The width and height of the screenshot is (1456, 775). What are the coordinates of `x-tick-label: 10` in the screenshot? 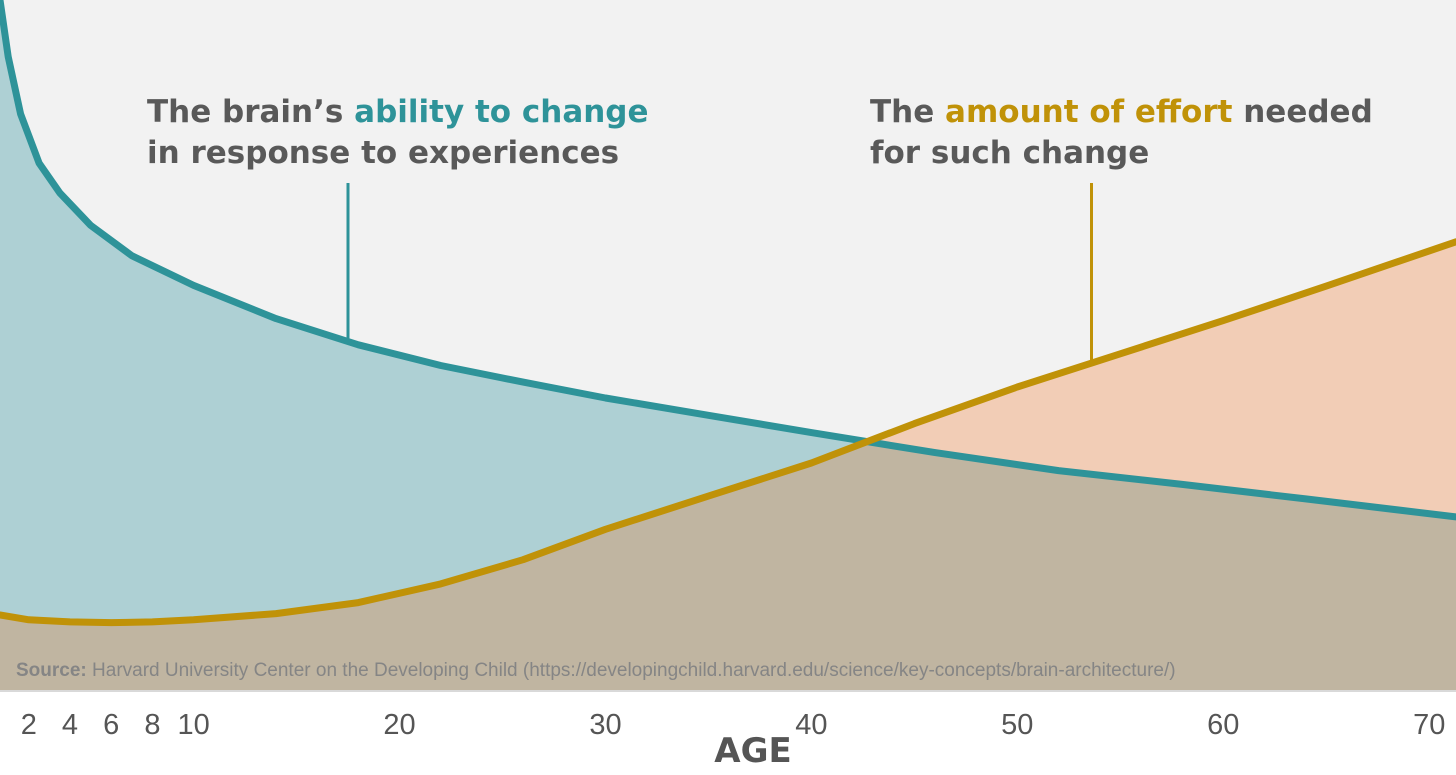 It's located at (193, 725).